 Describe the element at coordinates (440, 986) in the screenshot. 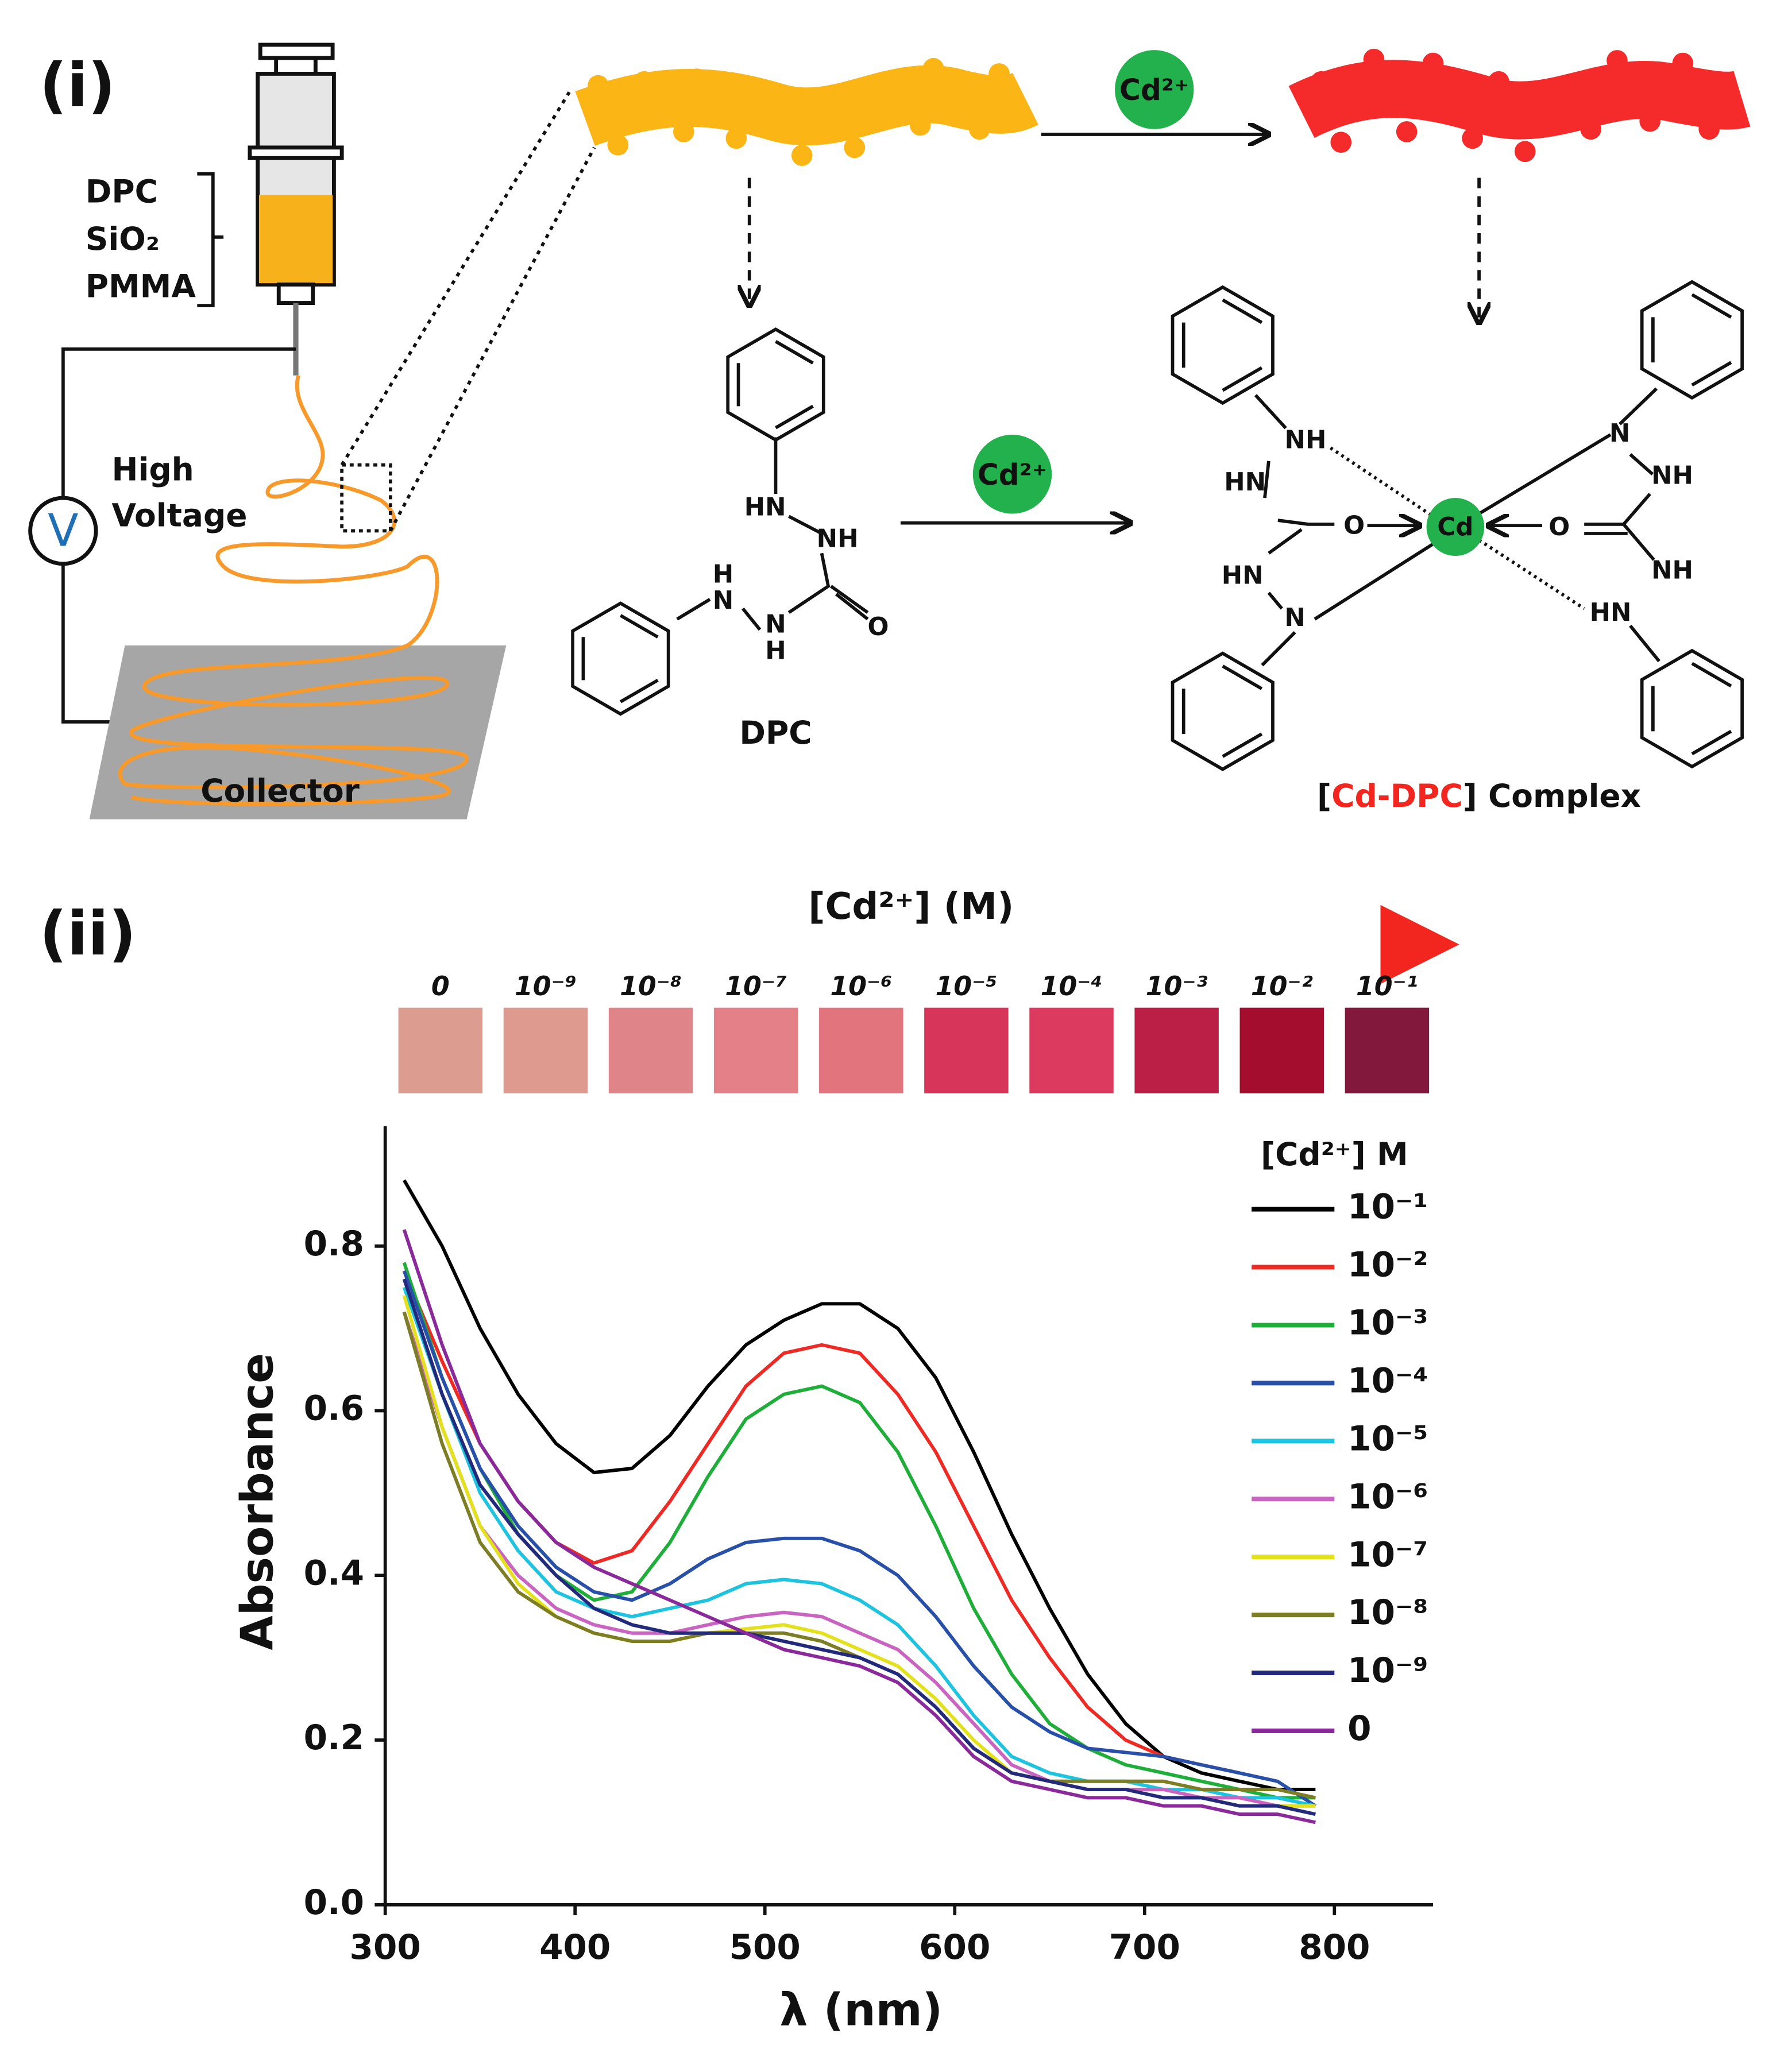

I see `scale-label: 0` at that location.